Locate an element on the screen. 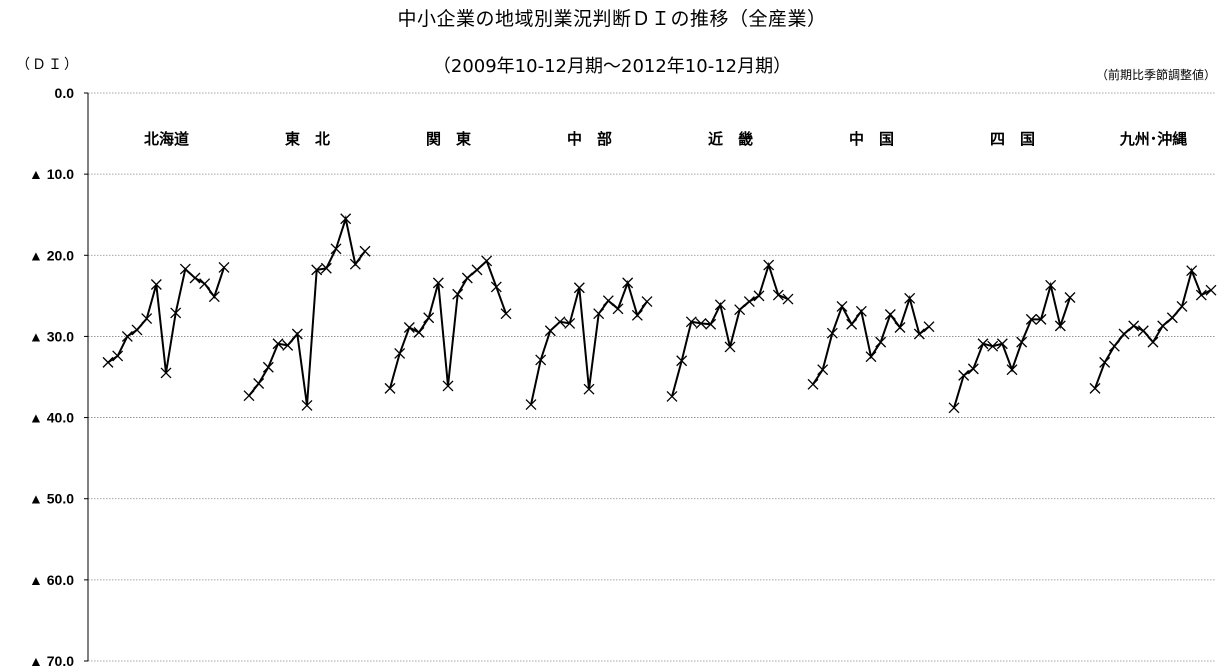 This screenshot has height=668, width=1224. y-tick-label: ▲ 70.0 is located at coordinates (51, 660).